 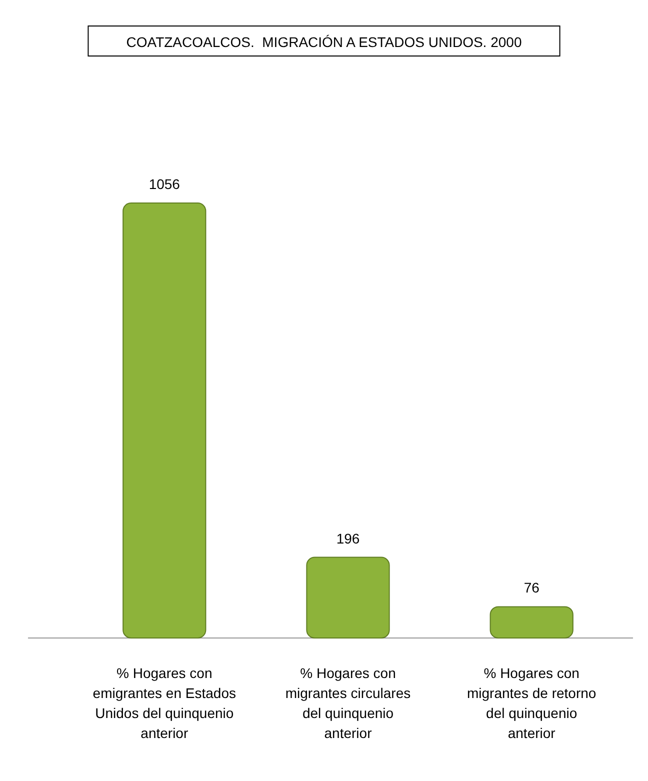 What do you see at coordinates (532, 588) in the screenshot?
I see `data-label: 76` at bounding box center [532, 588].